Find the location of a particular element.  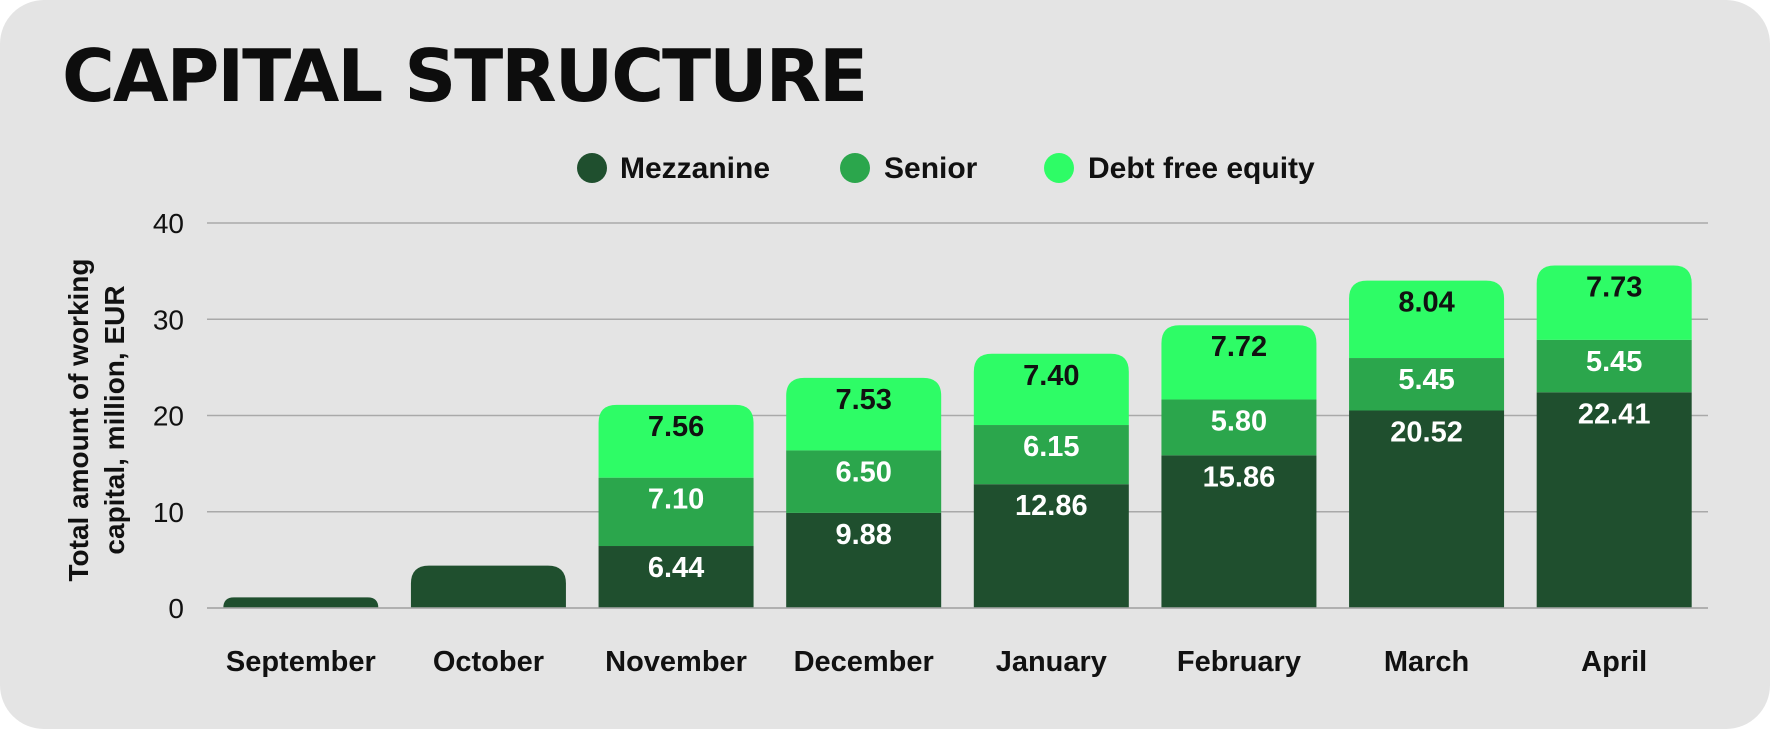

x-tick-label: October is located at coordinates (488, 662).